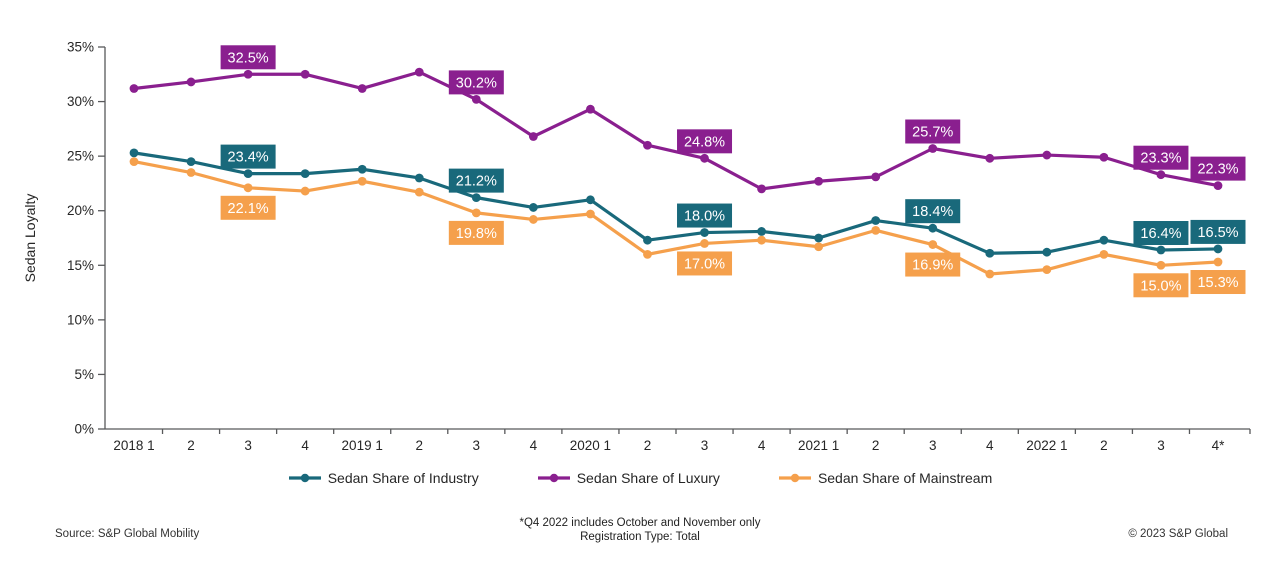  Describe the element at coordinates (133, 445) in the screenshot. I see `x-tick-label: 2018 1` at that location.